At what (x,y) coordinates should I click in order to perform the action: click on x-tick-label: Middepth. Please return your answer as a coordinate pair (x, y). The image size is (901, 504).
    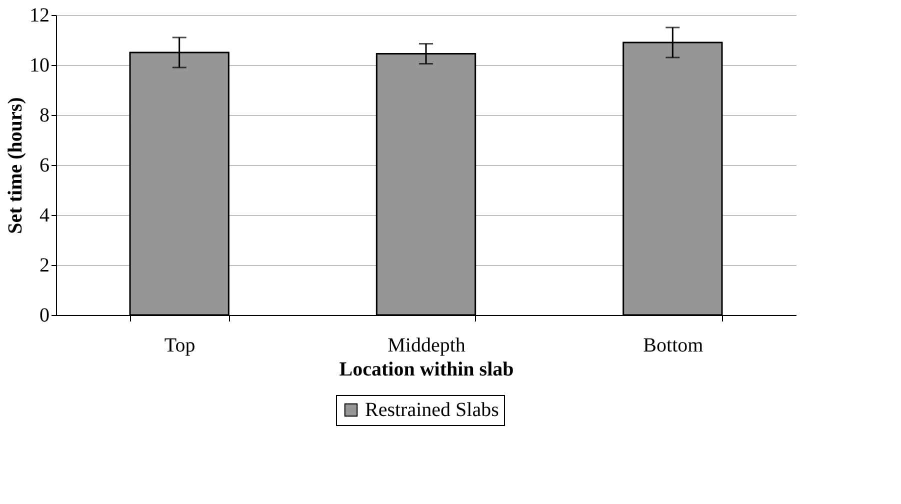
    Looking at the image, I should click on (427, 345).